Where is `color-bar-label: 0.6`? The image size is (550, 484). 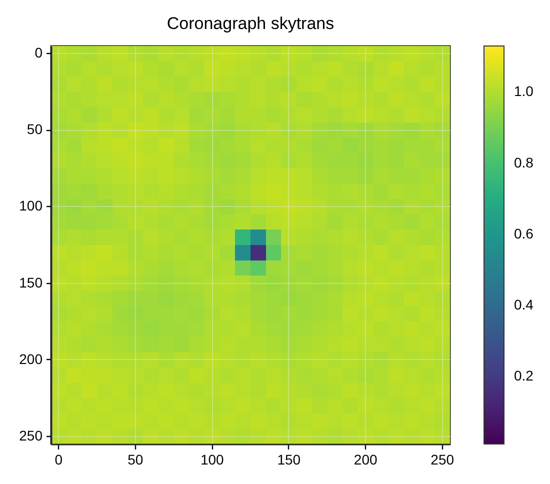
color-bar-label: 0.6 is located at coordinates (524, 233).